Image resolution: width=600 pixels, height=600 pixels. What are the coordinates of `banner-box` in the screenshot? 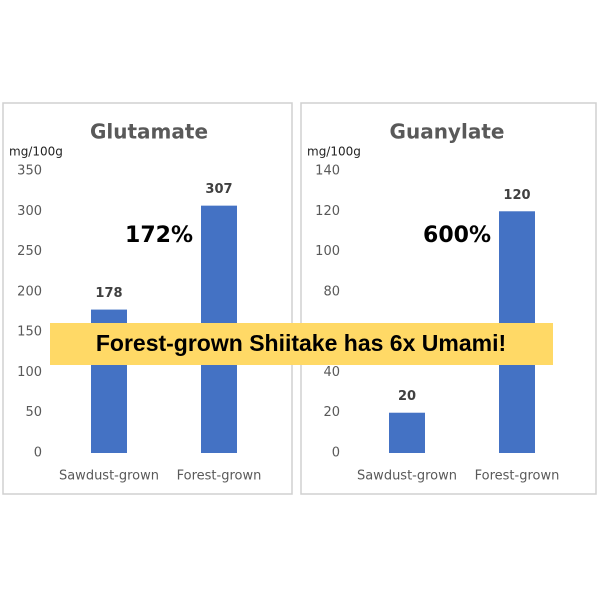 It's located at (301, 344).